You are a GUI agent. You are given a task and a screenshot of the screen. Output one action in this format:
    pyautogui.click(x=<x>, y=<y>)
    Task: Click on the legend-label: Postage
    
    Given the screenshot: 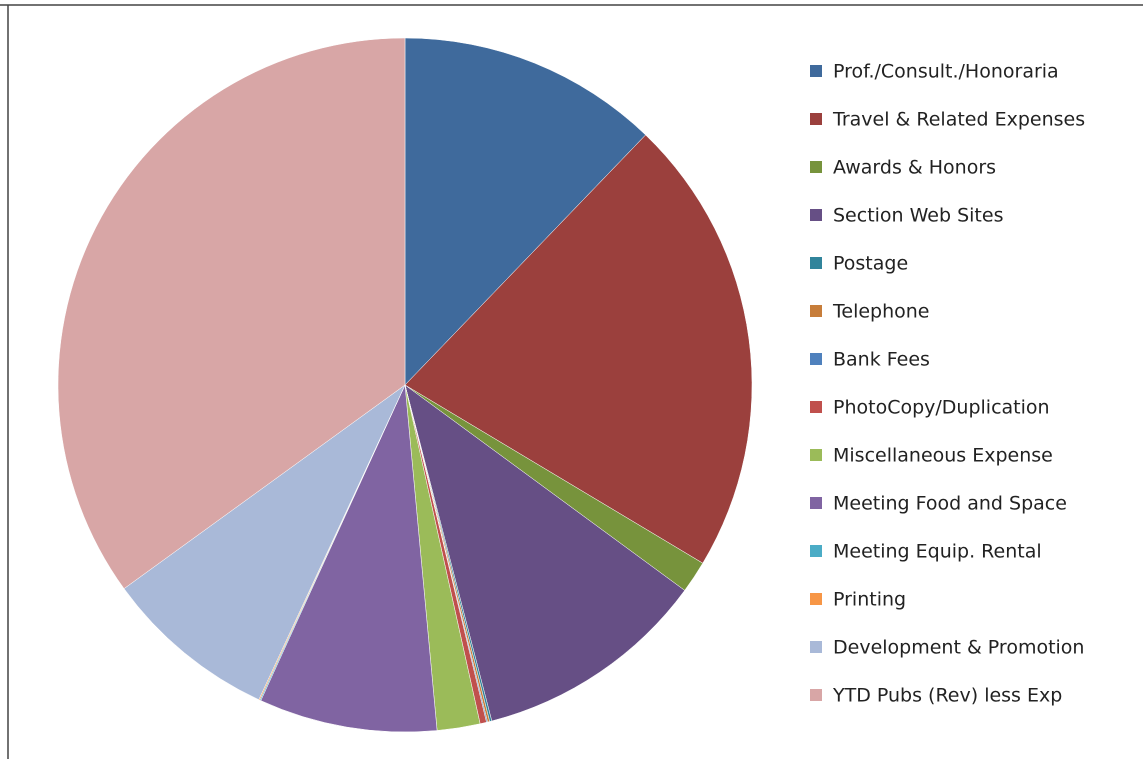 What is the action you would take?
    pyautogui.click(x=870, y=264)
    